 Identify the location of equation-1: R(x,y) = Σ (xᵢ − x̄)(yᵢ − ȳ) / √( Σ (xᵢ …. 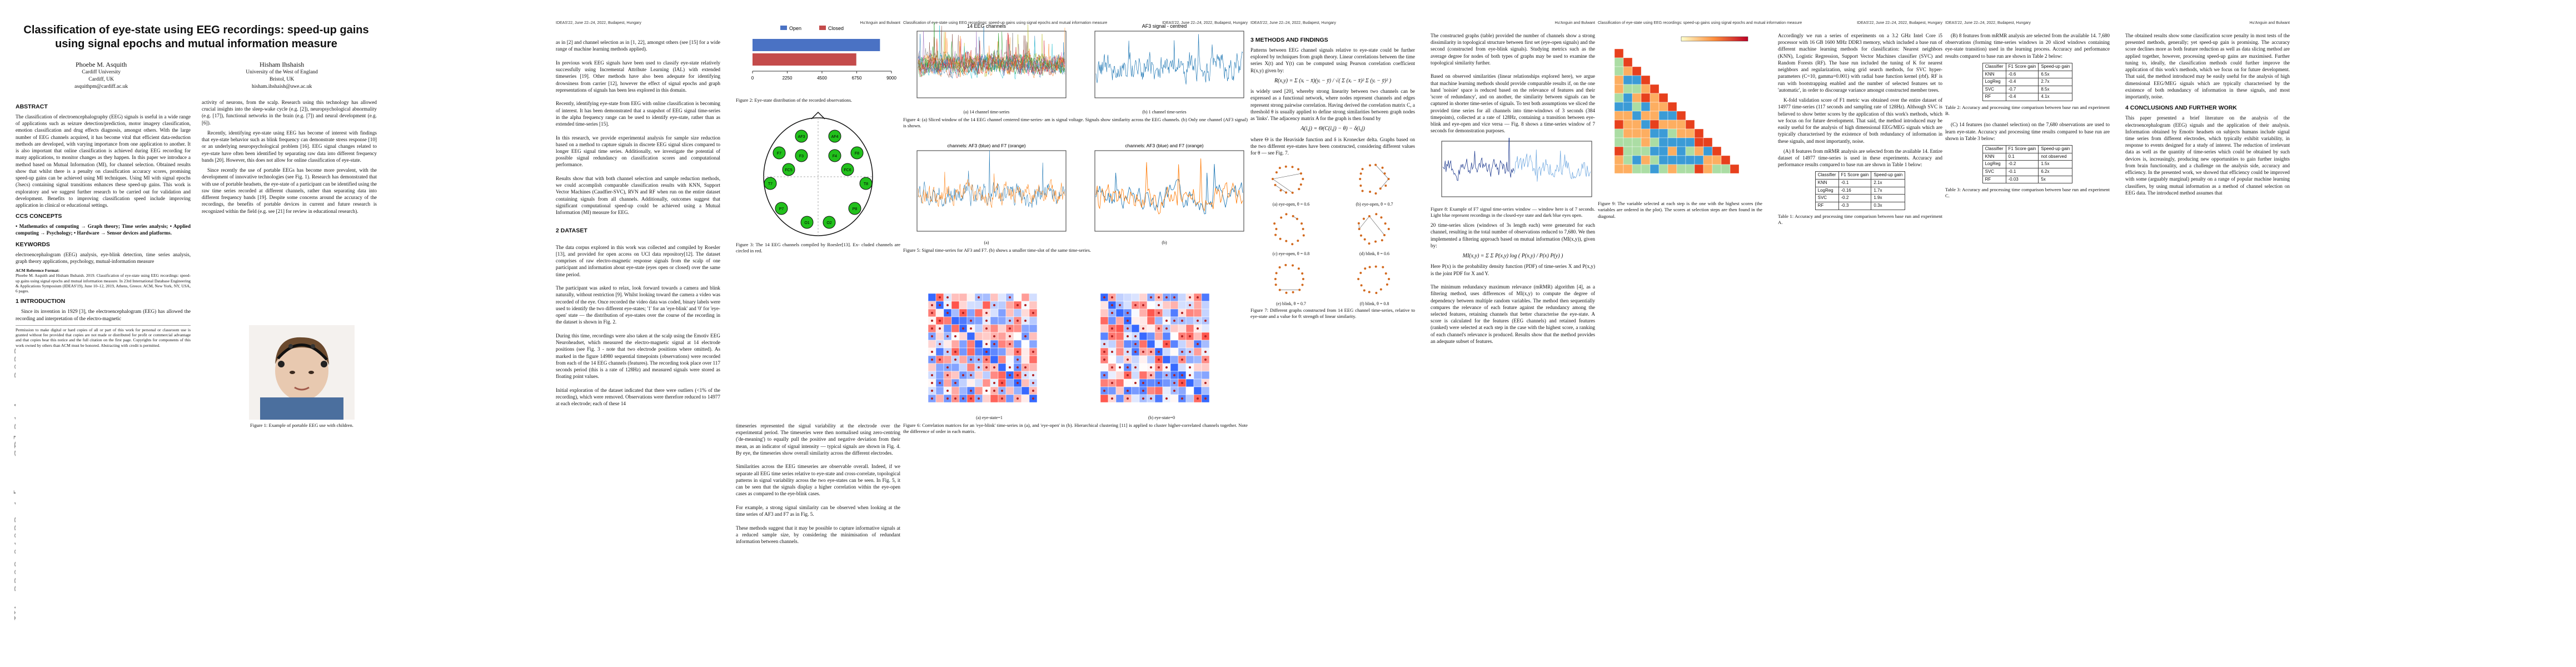
(1333, 80).